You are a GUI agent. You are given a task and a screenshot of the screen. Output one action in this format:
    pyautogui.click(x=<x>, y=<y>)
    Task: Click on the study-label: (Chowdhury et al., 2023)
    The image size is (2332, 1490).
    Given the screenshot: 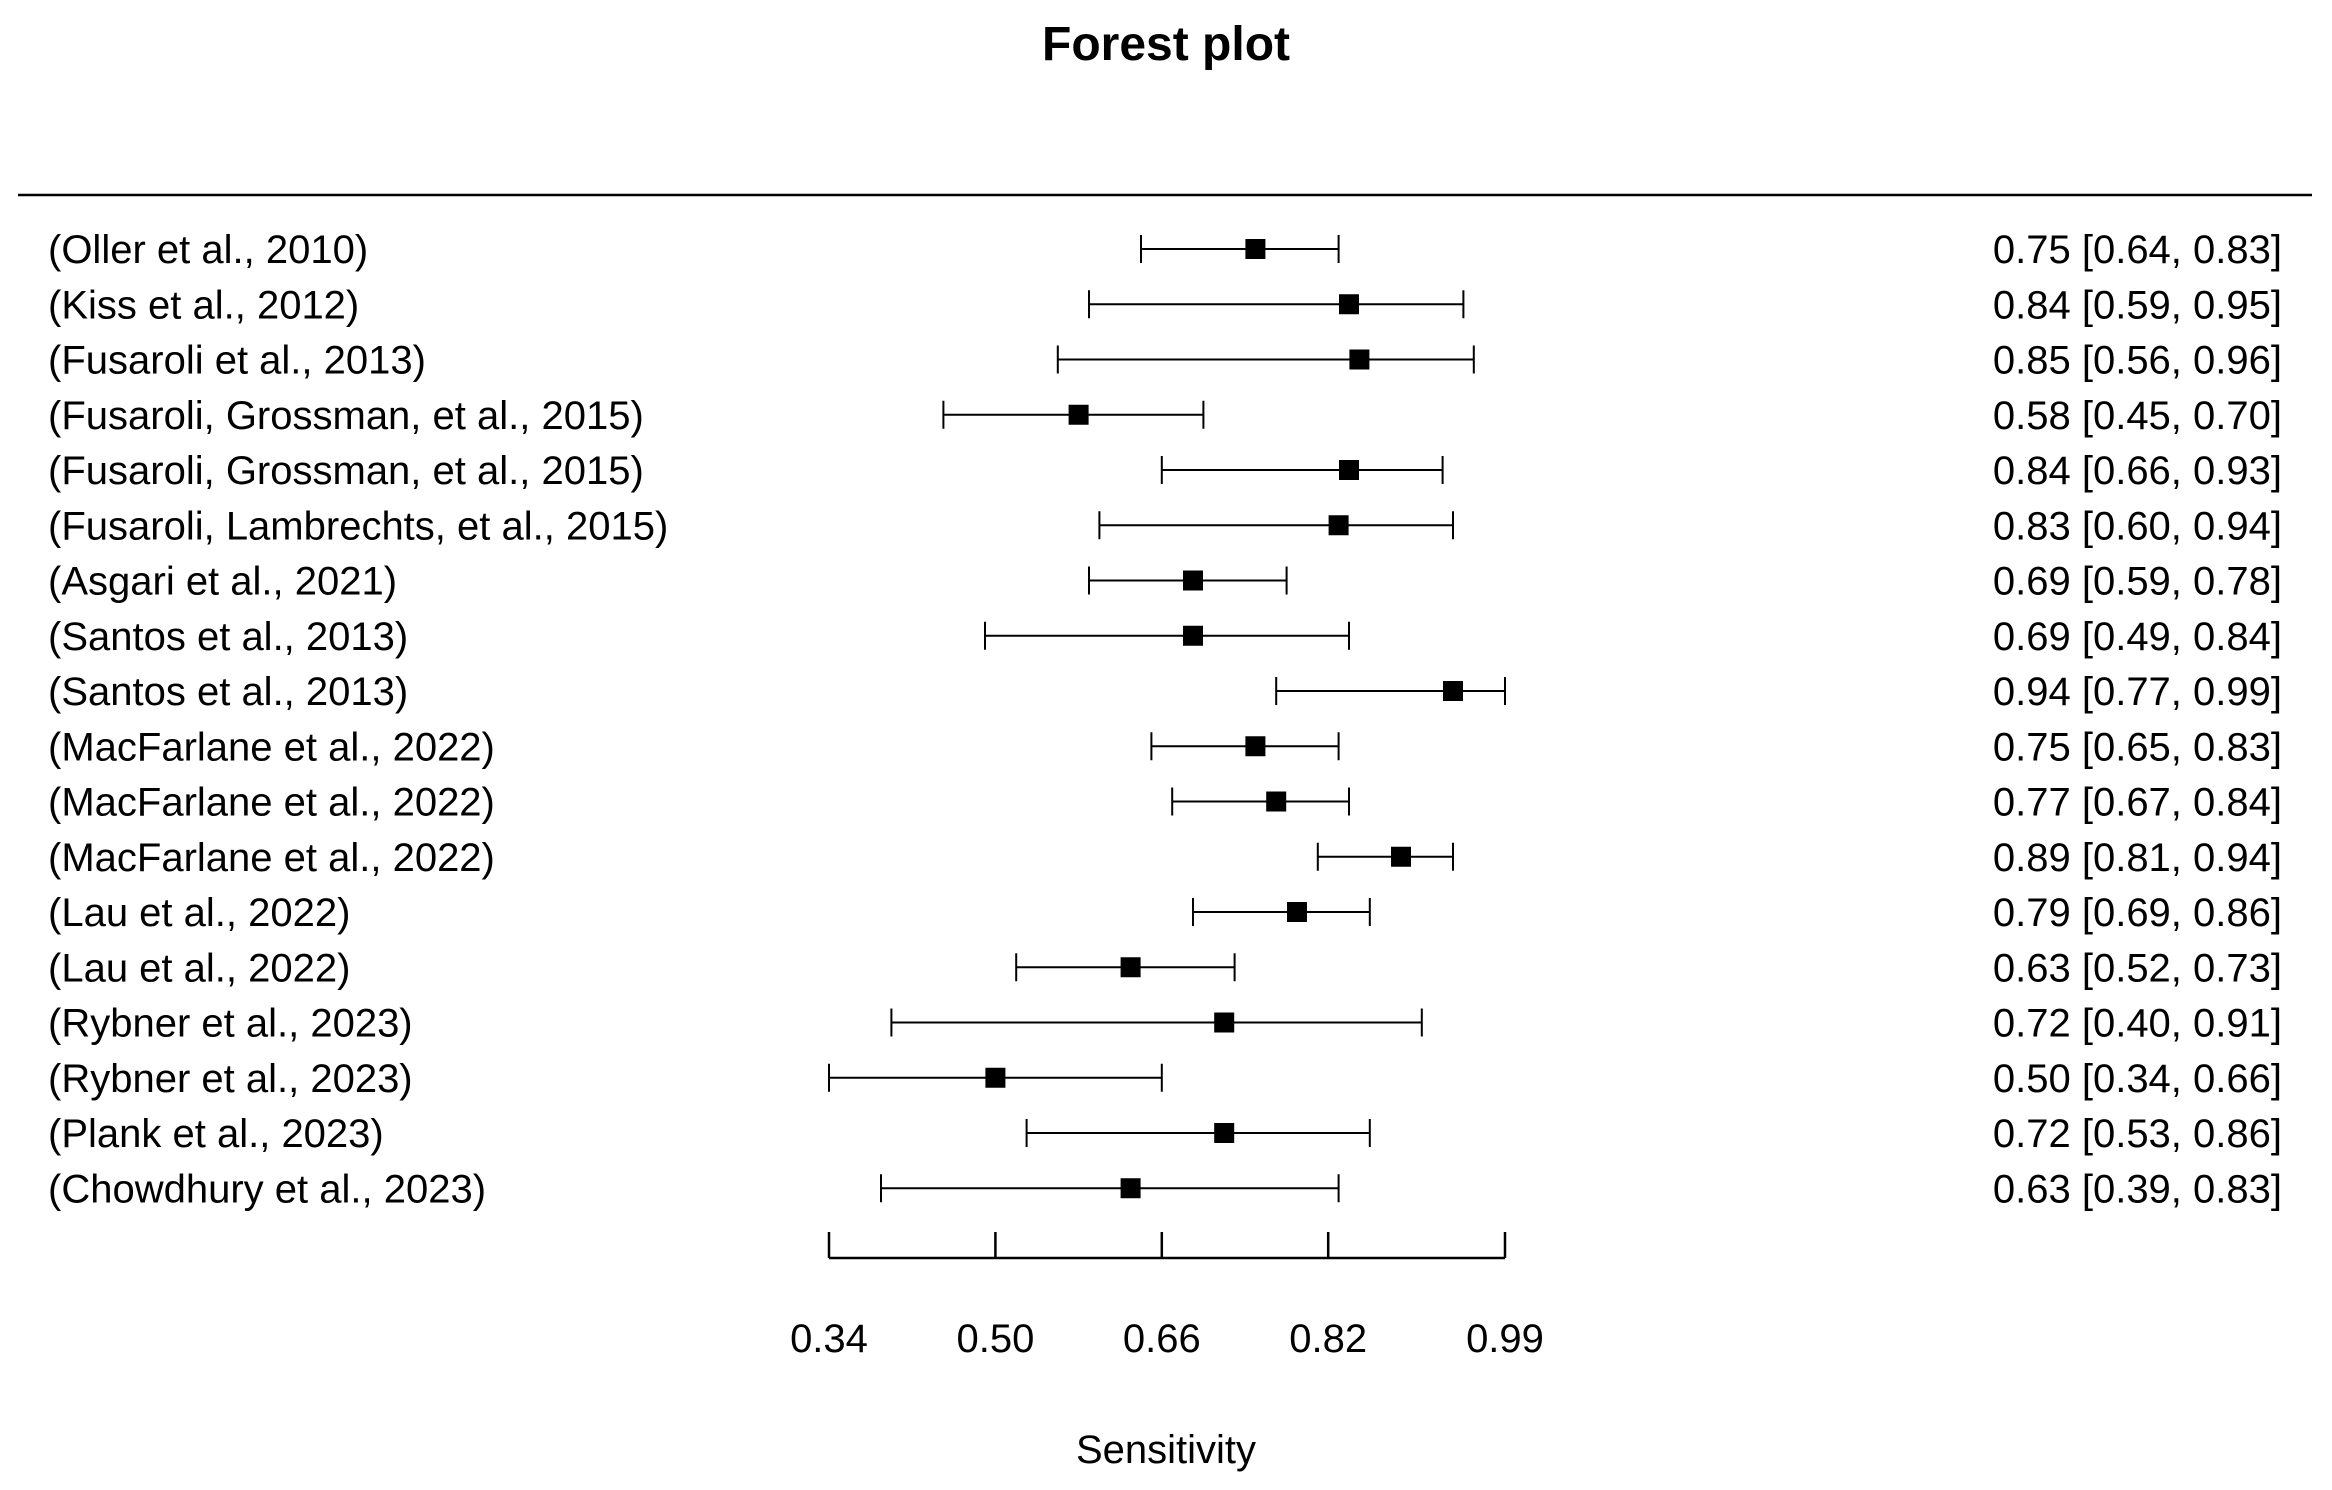 What is the action you would take?
    pyautogui.click(x=267, y=1189)
    